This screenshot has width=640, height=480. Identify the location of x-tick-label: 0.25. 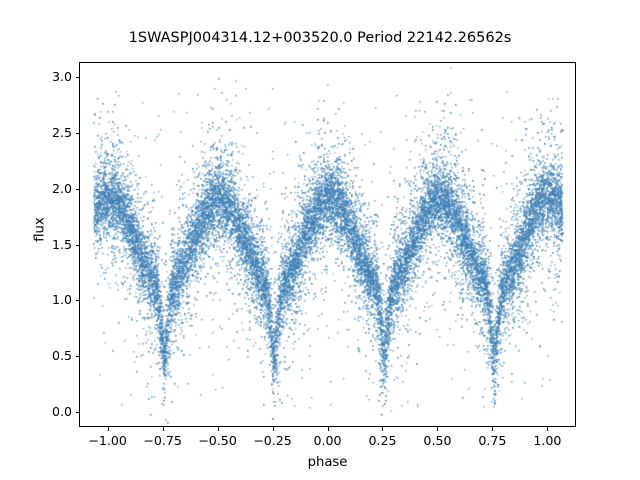
(382, 440).